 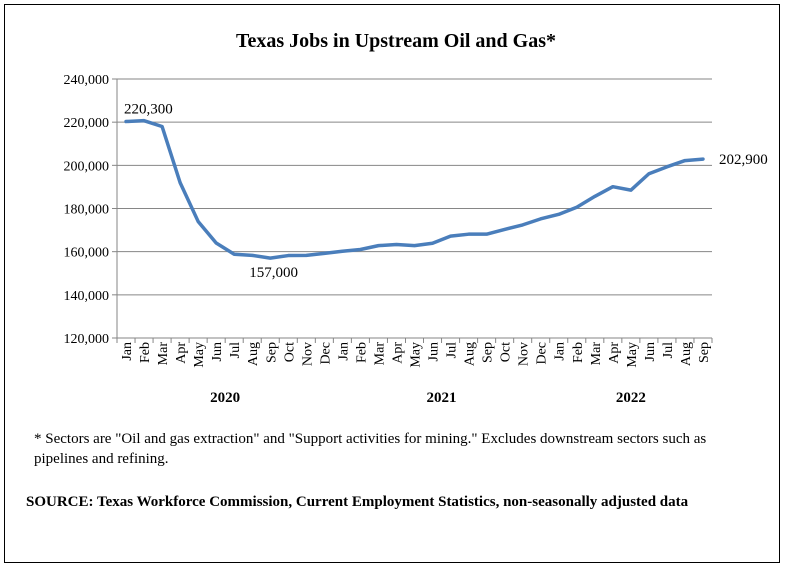 I want to click on year-label: 2021, so click(x=442, y=398).